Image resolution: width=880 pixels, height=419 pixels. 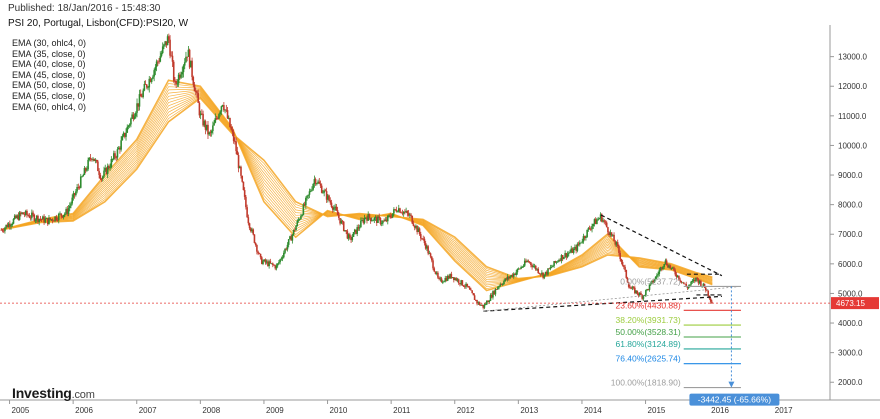 I want to click on x-tick-label: 2014, so click(x=593, y=410).